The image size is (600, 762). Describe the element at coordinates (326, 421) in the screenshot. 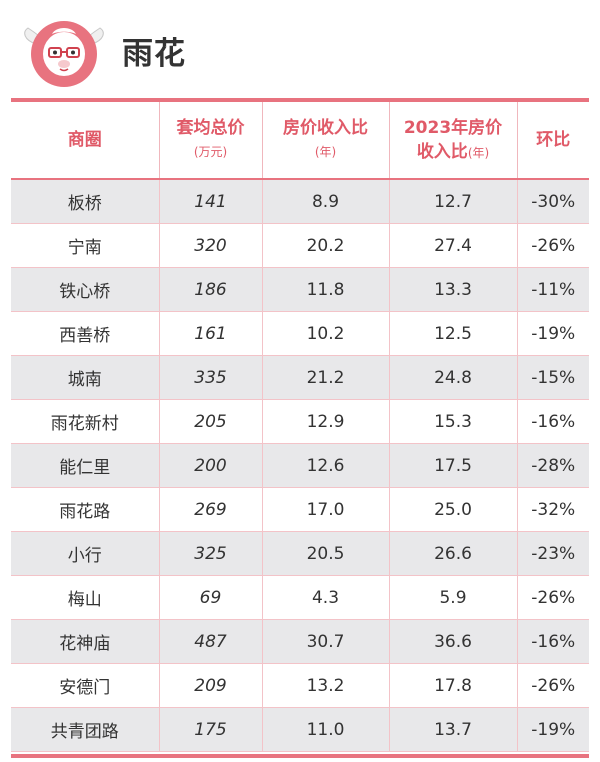

I see `price-income-ratio-cell: 12.9` at that location.